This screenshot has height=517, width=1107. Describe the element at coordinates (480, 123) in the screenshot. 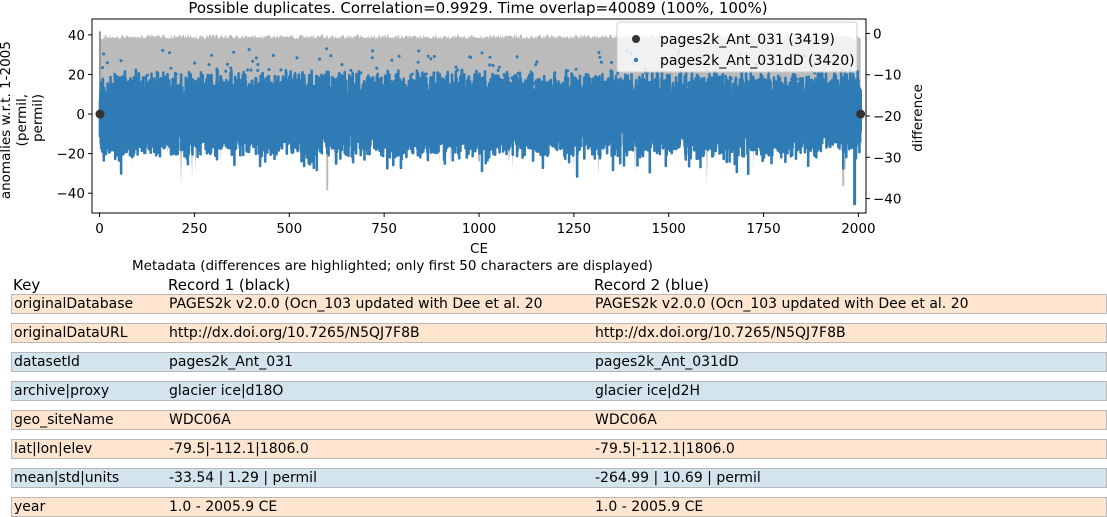

I see `record2-points` at that location.